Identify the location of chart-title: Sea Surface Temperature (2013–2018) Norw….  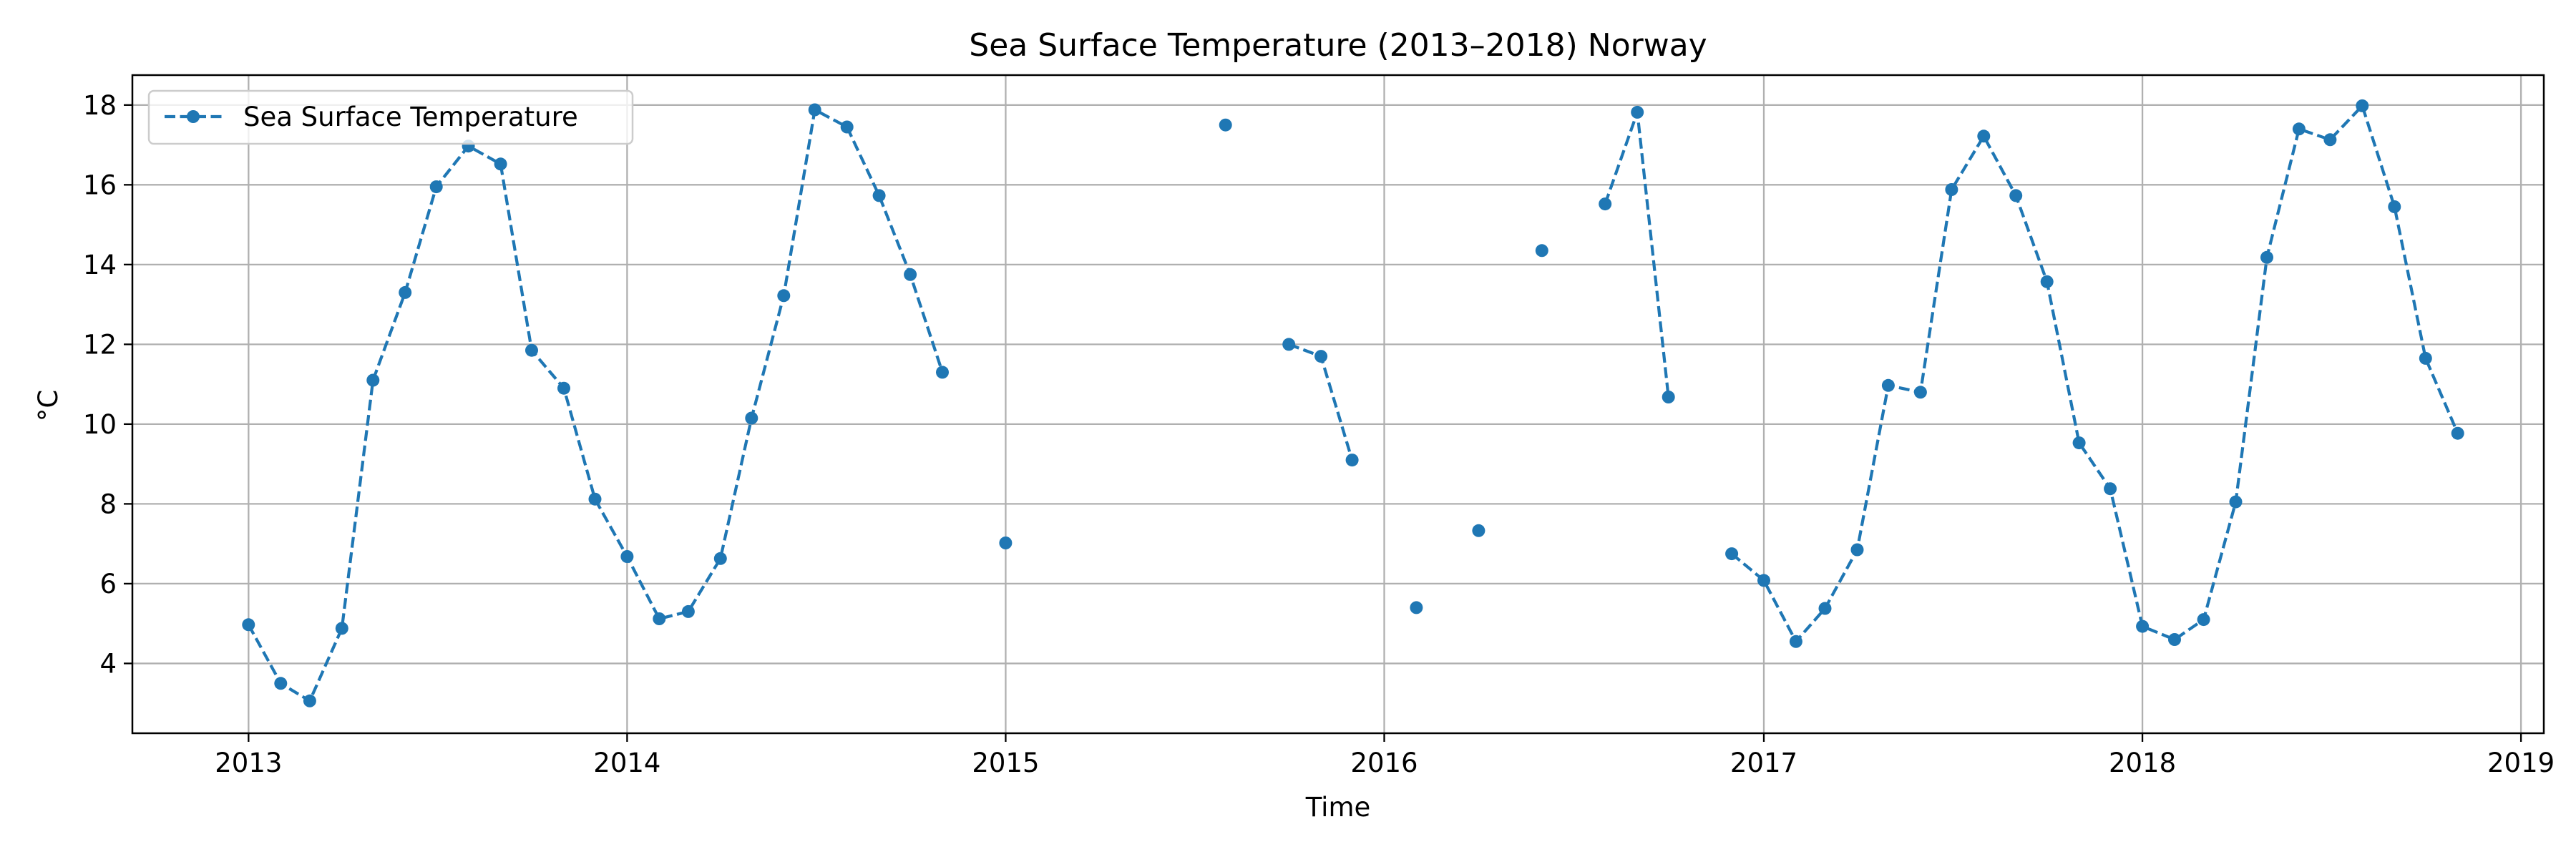
(1338, 45).